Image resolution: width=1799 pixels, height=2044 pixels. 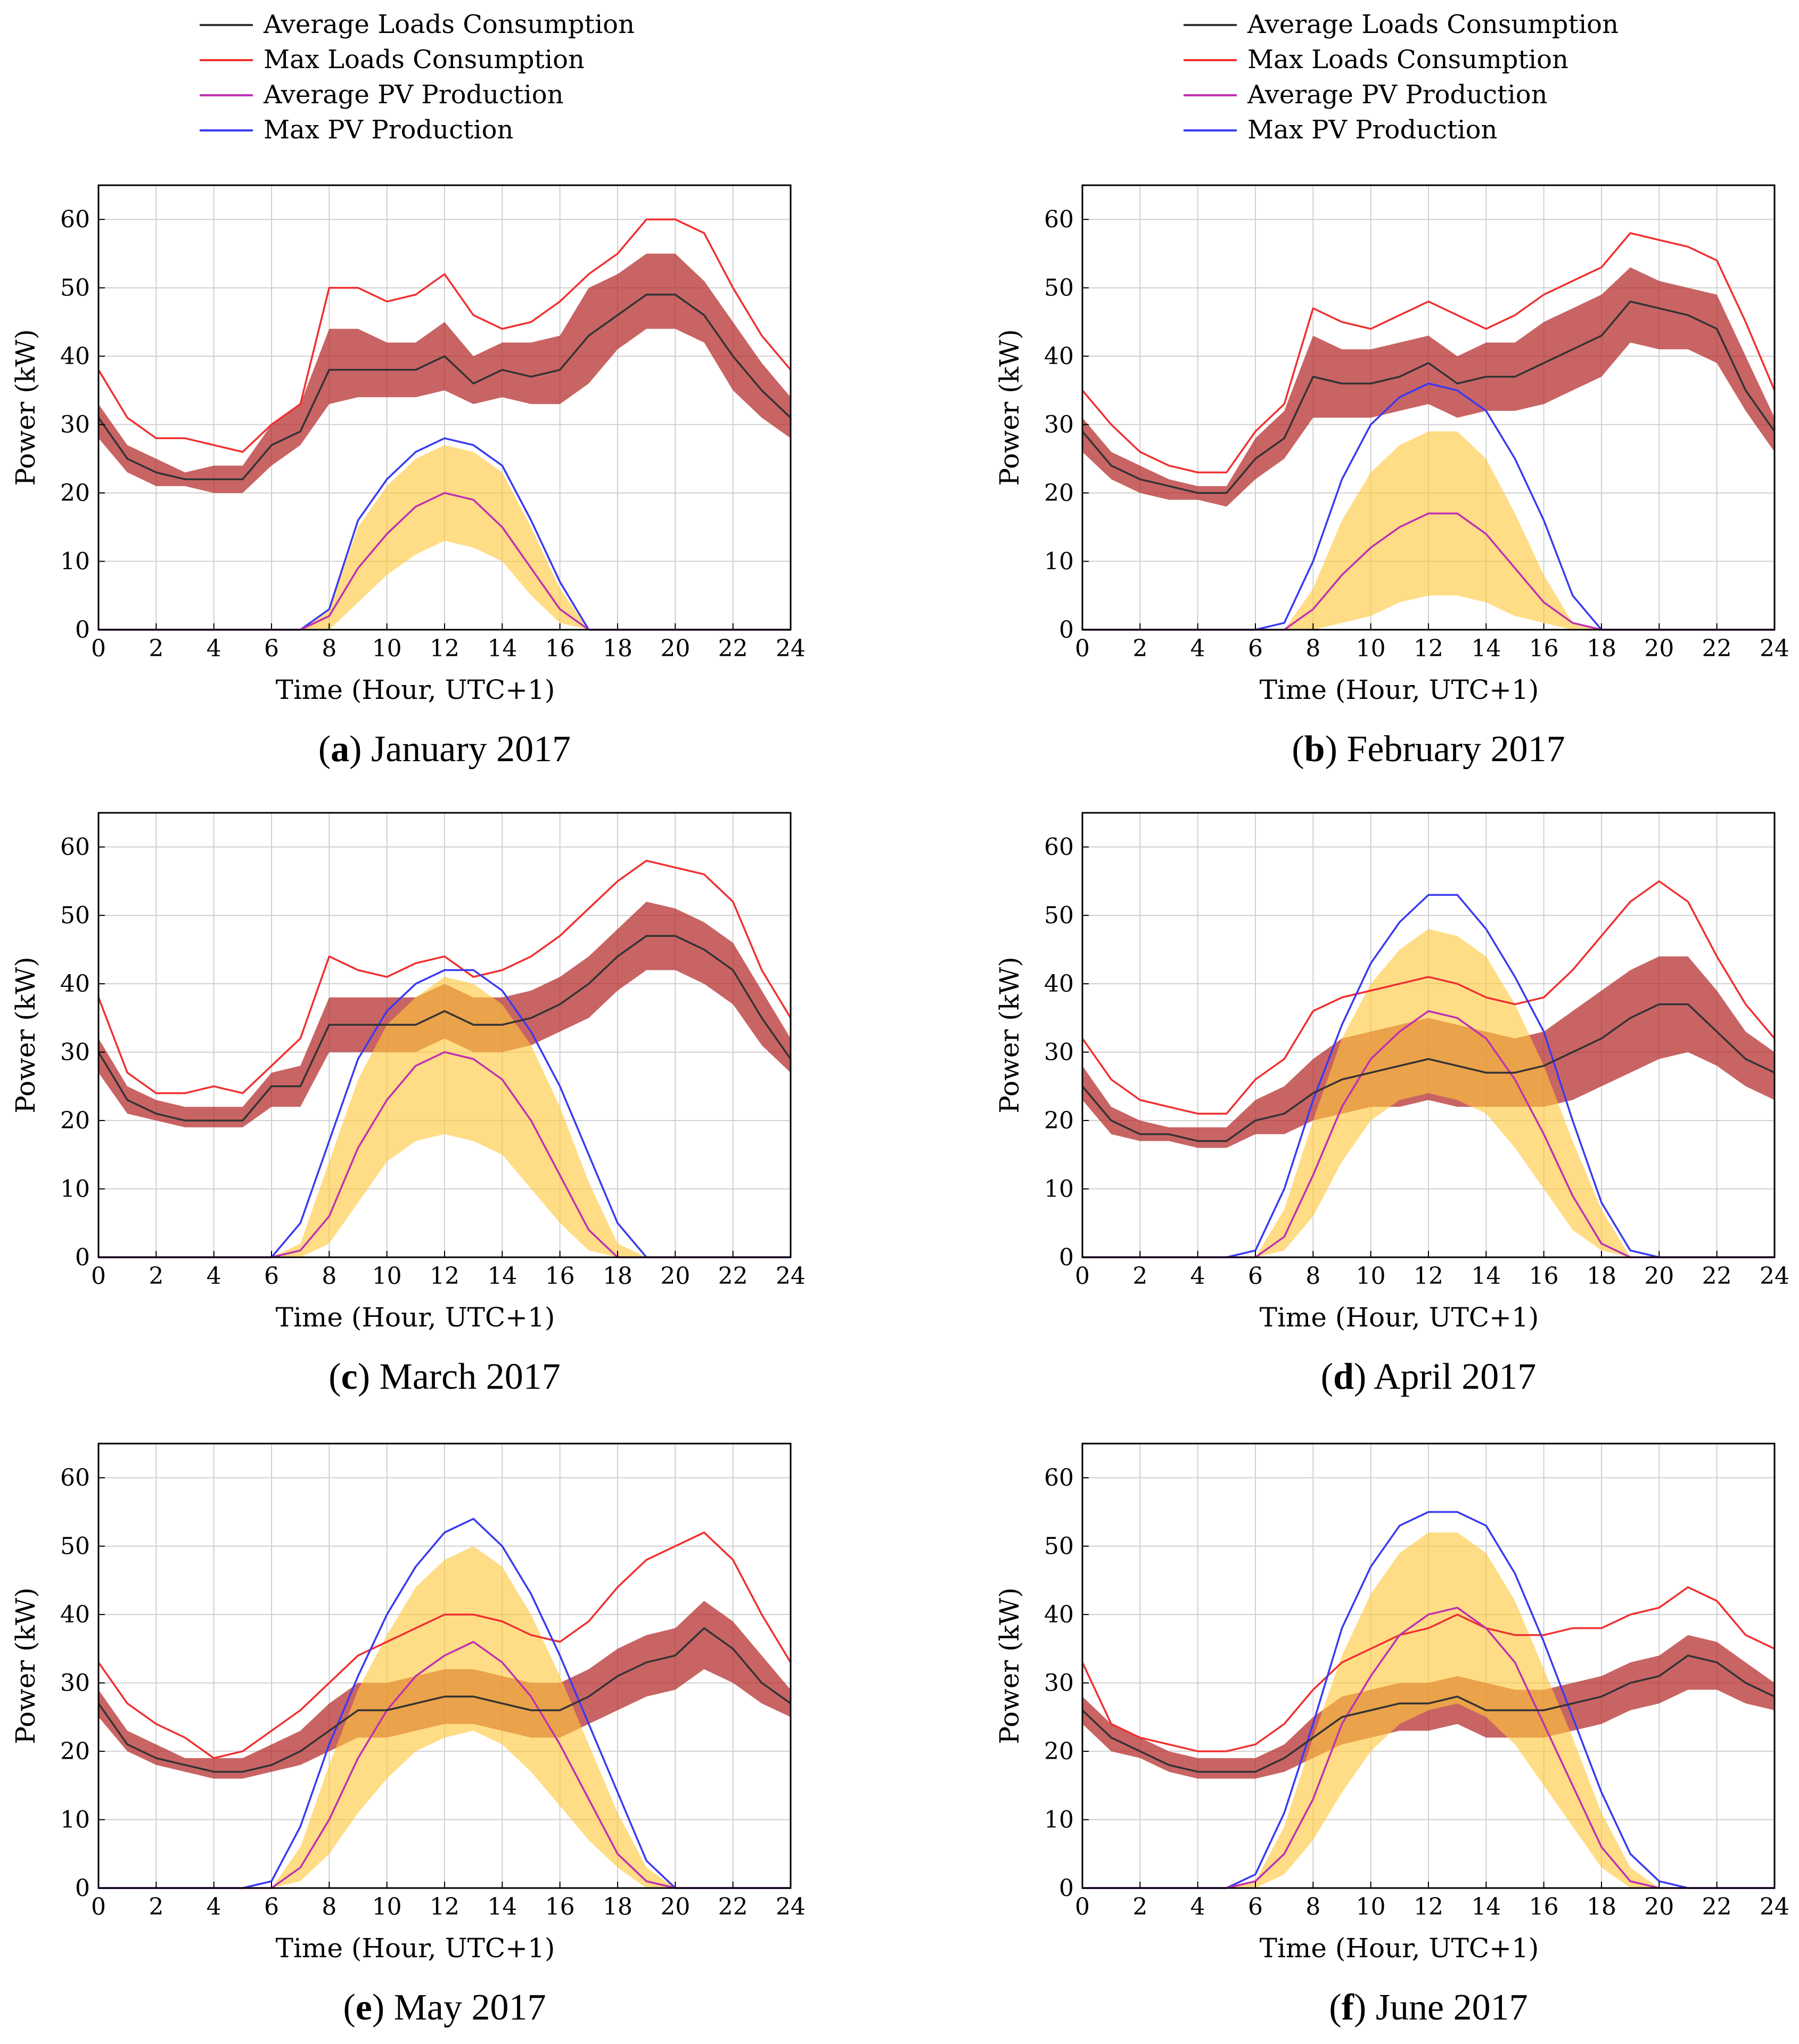 I want to click on panel-month: May 2017, so click(x=469, y=2007).